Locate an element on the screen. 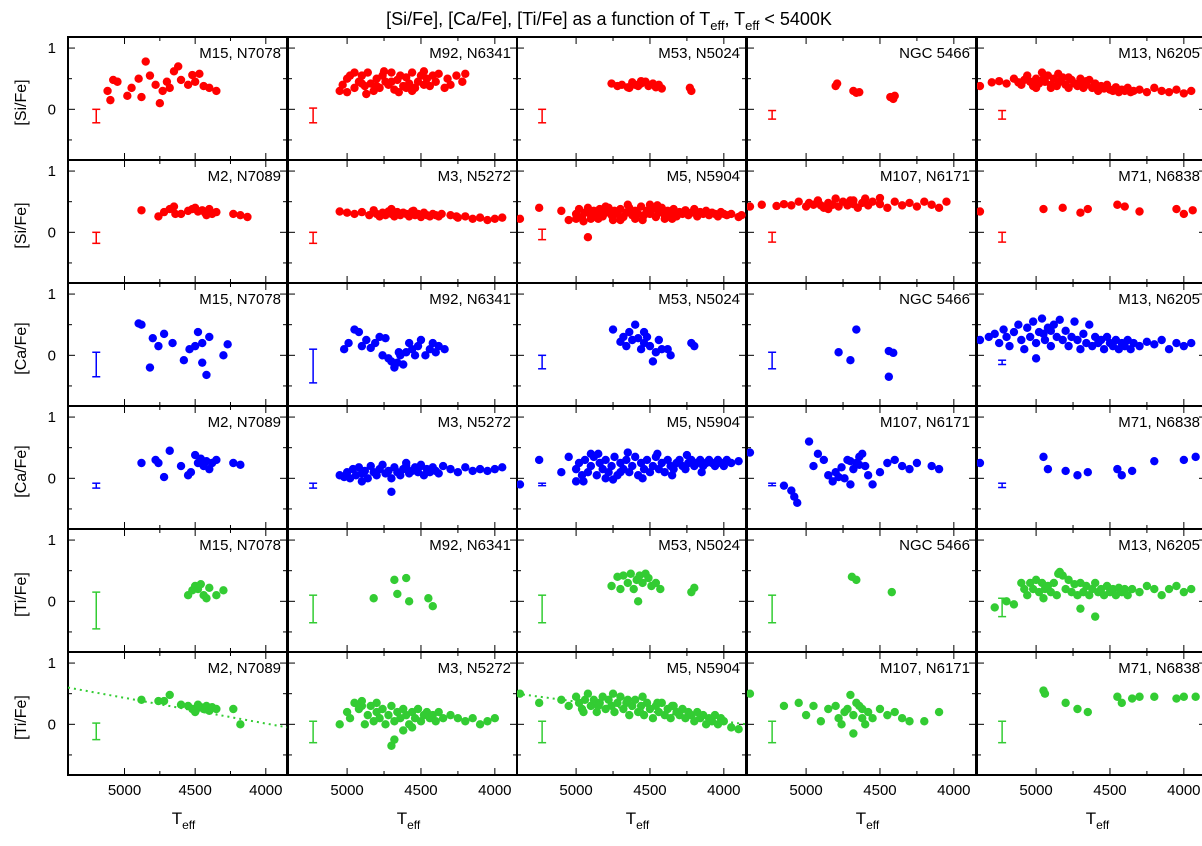 This screenshot has width=1202, height=846. panel-3-0: M2, N7089 1 0 [Ca/Fe] is located at coordinates (150, 467).